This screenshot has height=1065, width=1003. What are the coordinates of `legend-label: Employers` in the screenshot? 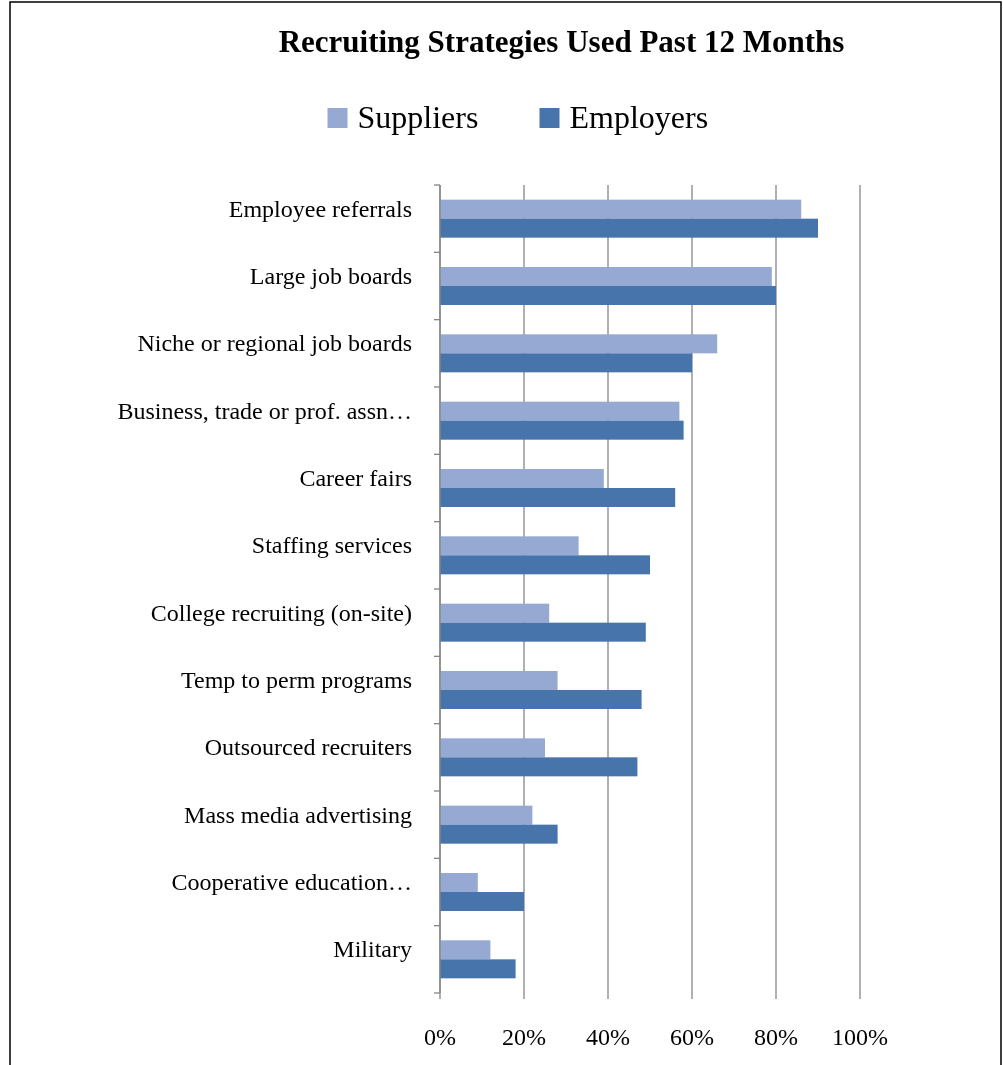 It's located at (639, 117).